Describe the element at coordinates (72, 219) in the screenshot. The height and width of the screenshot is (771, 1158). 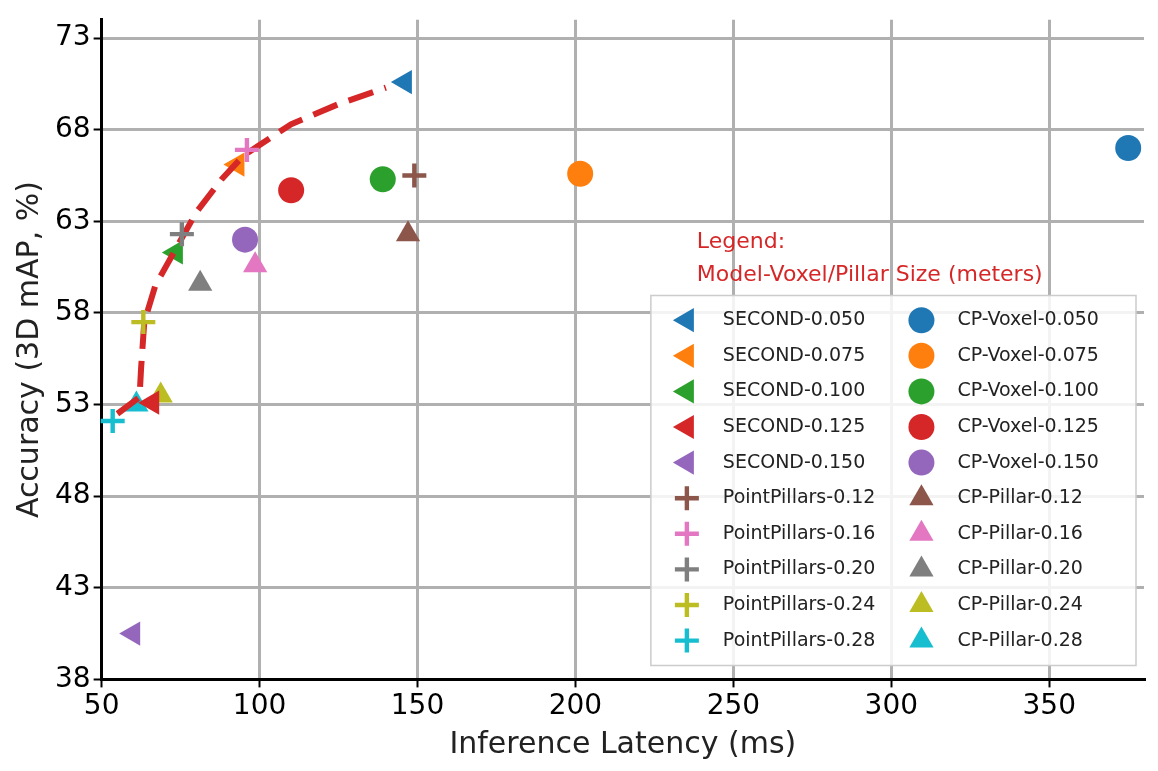
I see `y-tick-label: 63` at that location.